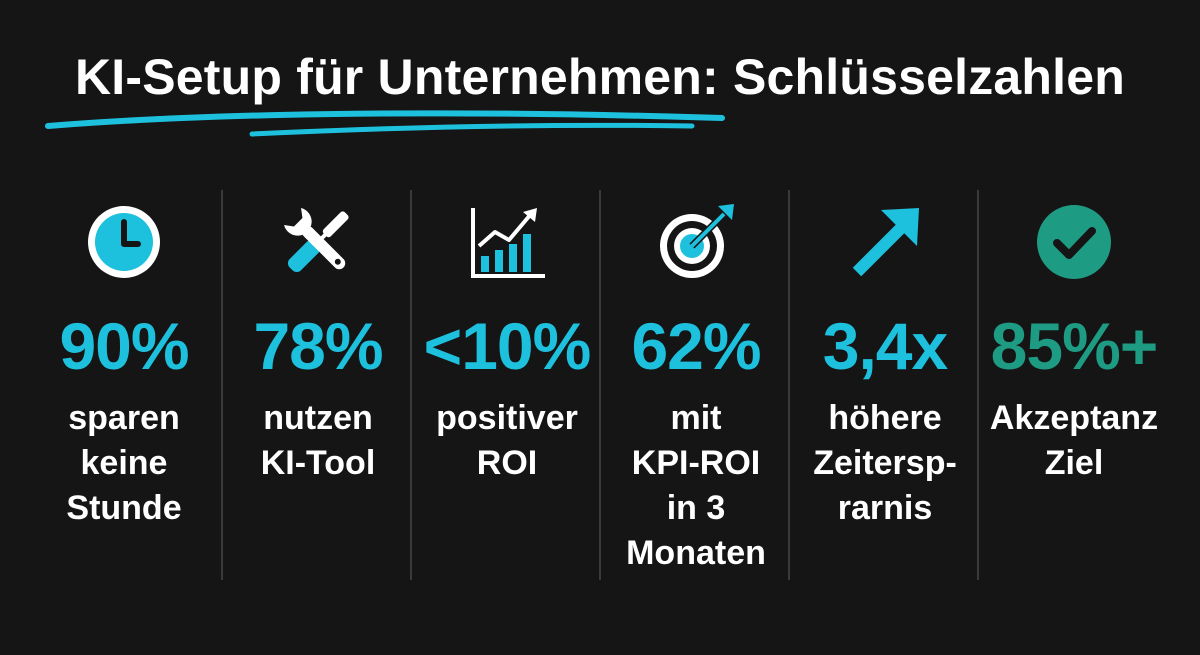  Describe the element at coordinates (696, 485) in the screenshot. I see `stat-label: mit KPI-ROI in 3 Monaten` at that location.